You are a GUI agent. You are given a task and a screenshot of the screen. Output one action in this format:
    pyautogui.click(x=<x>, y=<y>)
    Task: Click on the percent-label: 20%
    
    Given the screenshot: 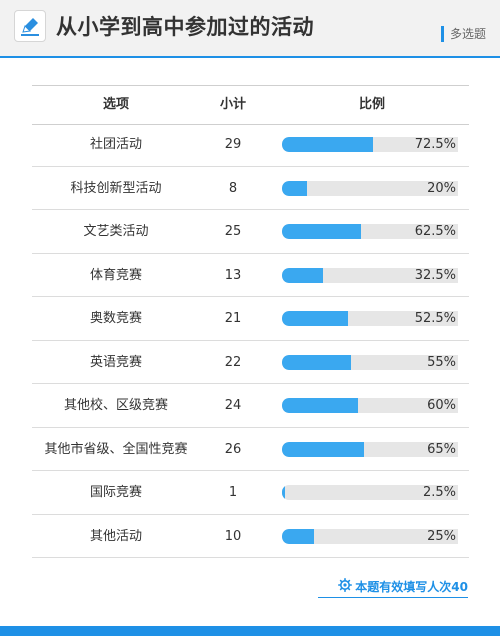 What is the action you would take?
    pyautogui.click(x=441, y=188)
    